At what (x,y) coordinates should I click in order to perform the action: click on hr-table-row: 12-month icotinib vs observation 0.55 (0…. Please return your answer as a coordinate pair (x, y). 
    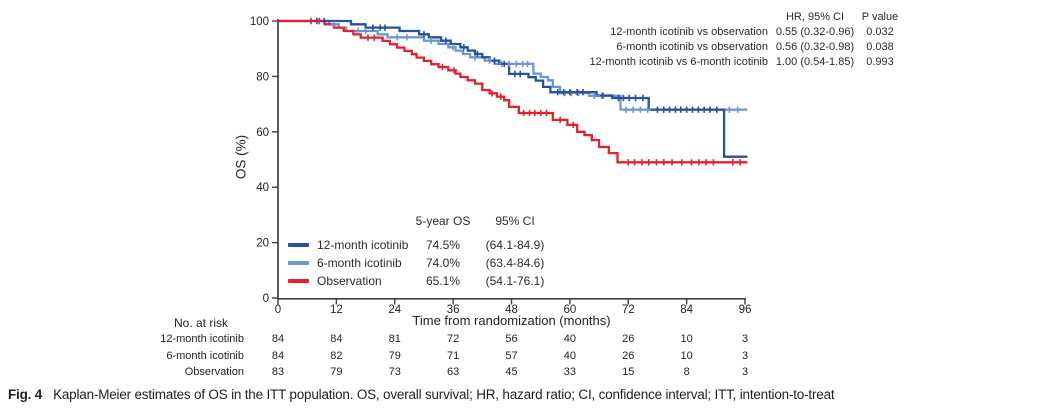
    Looking at the image, I should click on (728, 32).